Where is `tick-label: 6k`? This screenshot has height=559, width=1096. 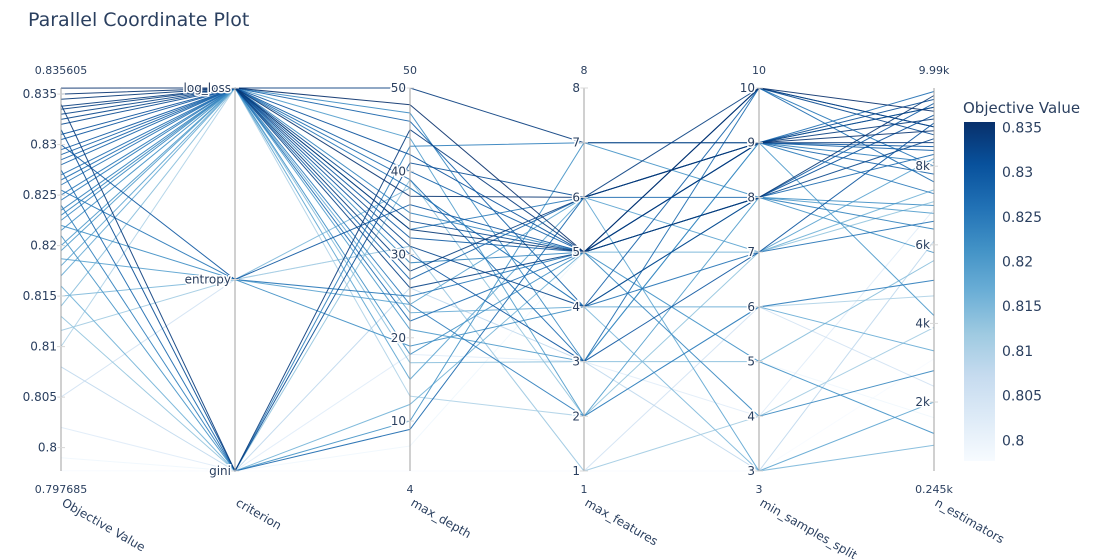 tick-label: 6k is located at coordinates (922, 245).